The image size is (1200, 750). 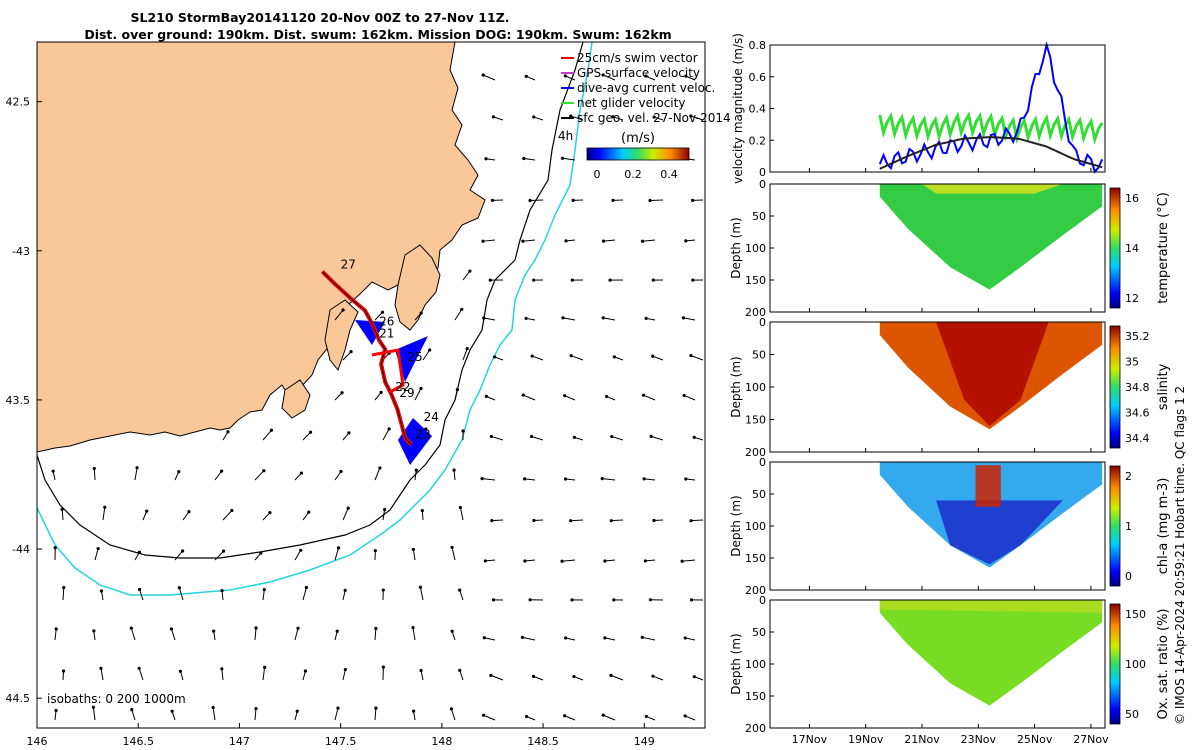 What do you see at coordinates (18, 400) in the screenshot?
I see `map-y-tick-label: 43.5` at bounding box center [18, 400].